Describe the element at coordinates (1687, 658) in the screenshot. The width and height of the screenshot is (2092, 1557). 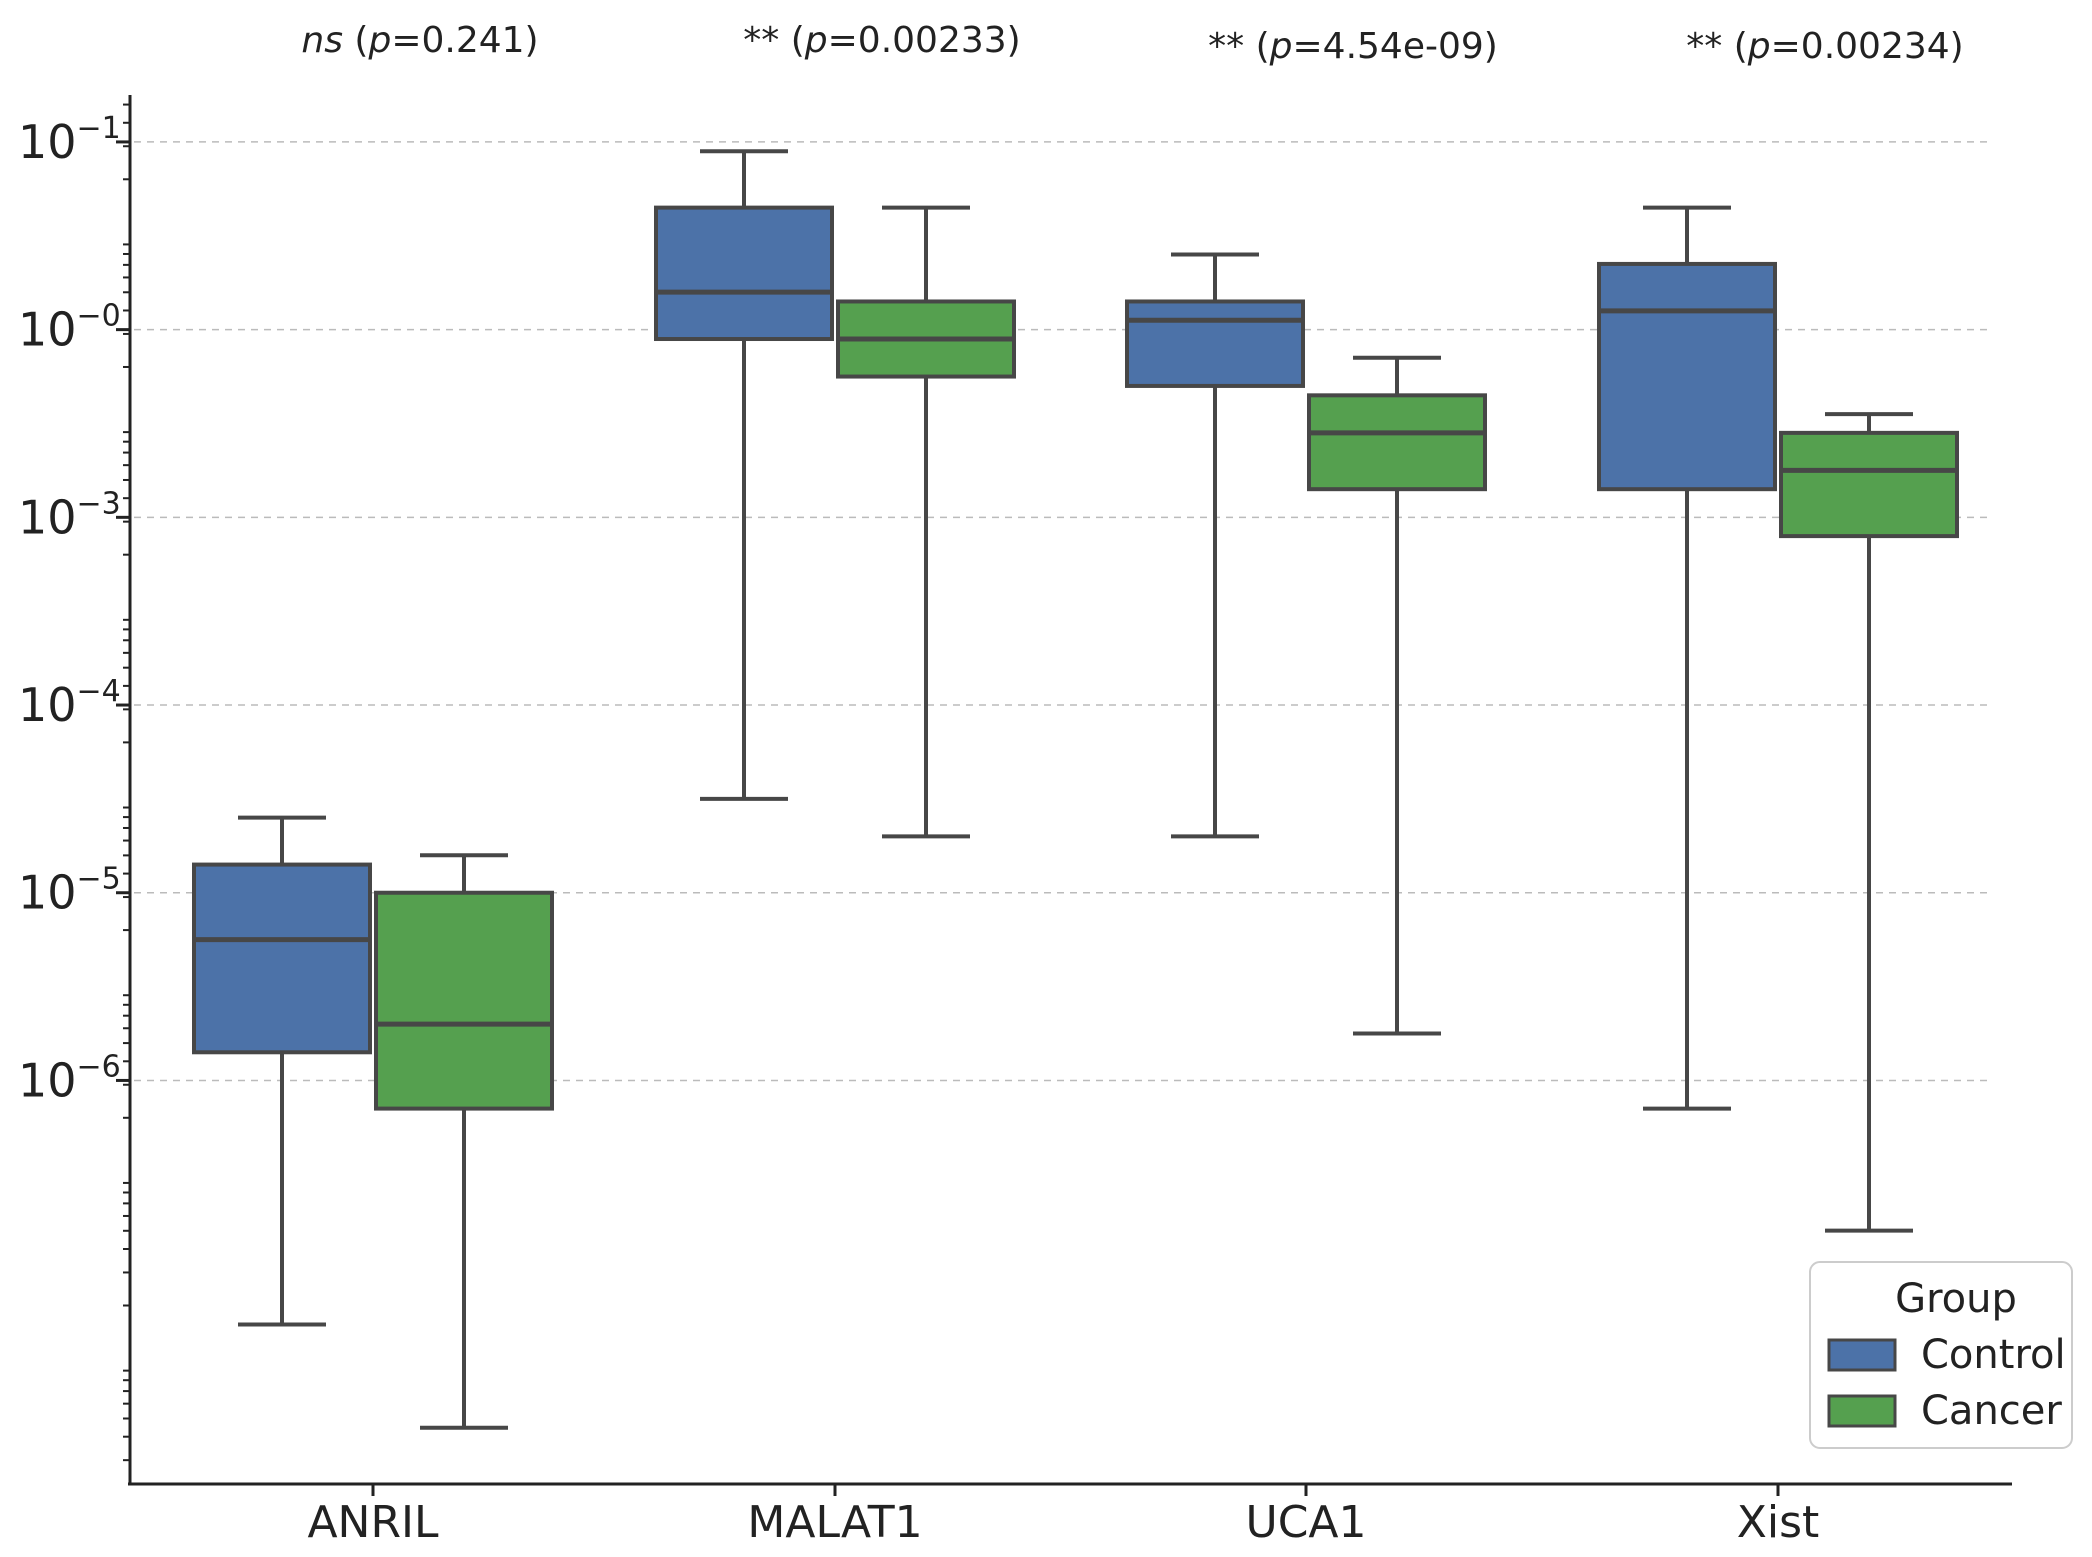
I see `box-xist-control` at that location.